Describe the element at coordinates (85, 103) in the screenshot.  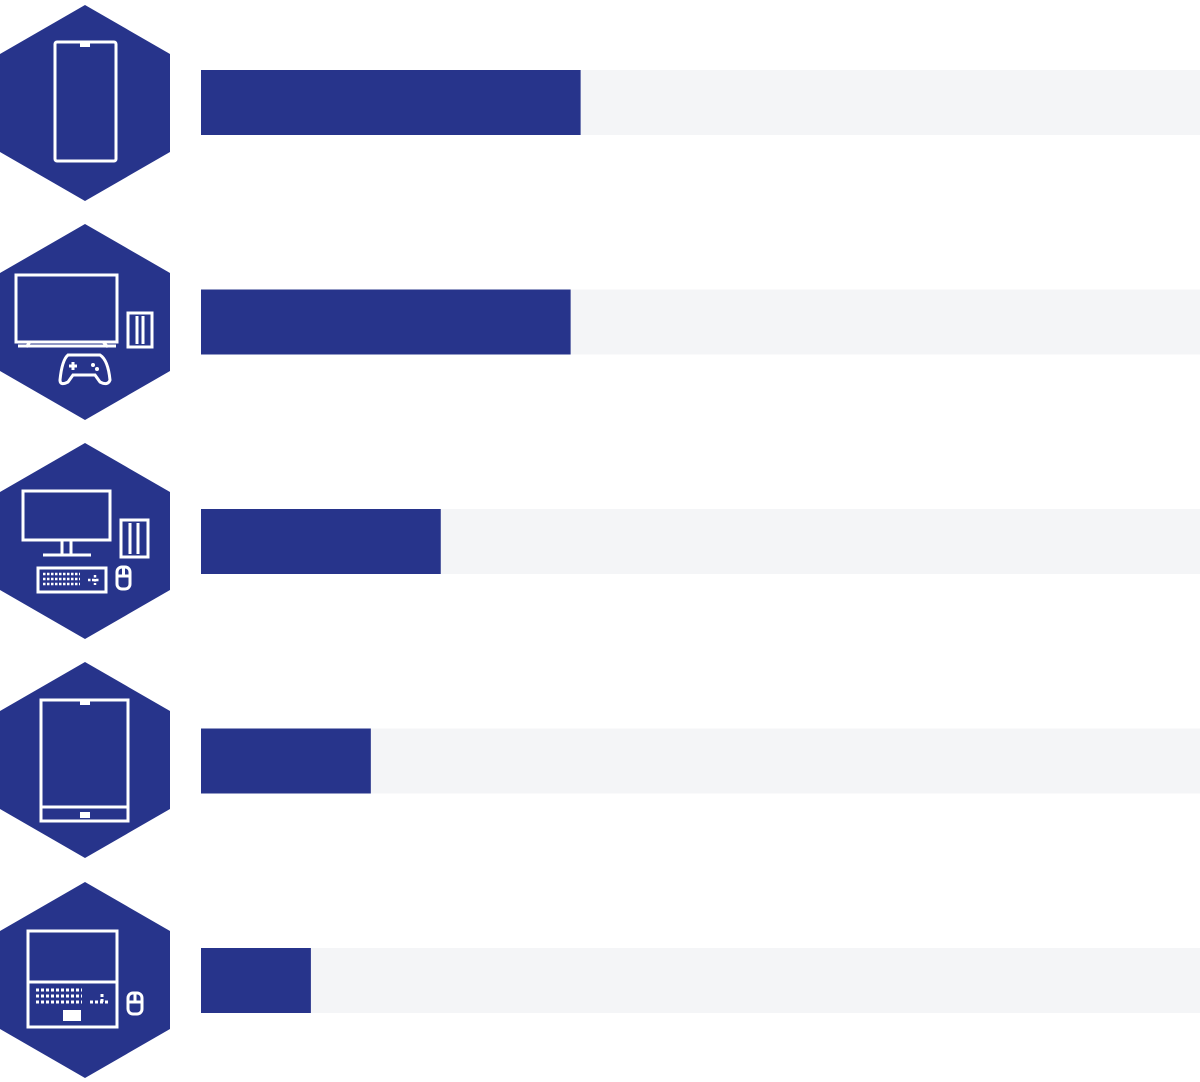
I see `phone-icon` at that location.